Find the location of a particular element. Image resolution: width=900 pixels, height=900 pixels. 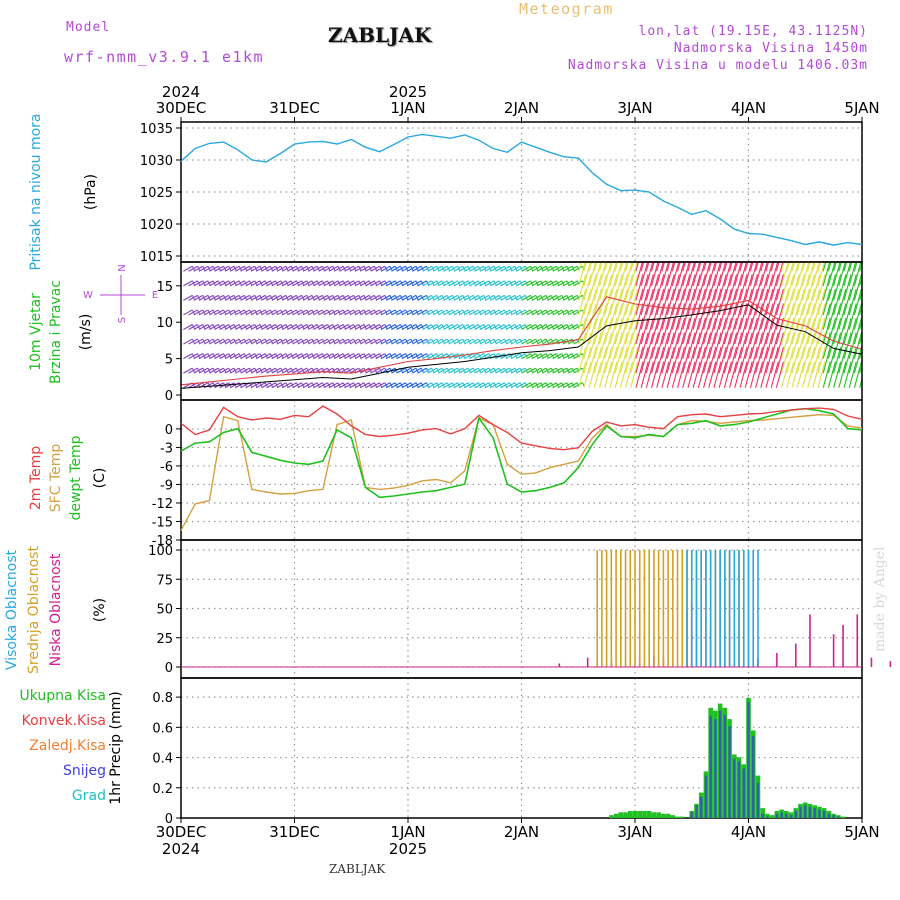

temperature-ytick-label: -3 is located at coordinates (166, 448).